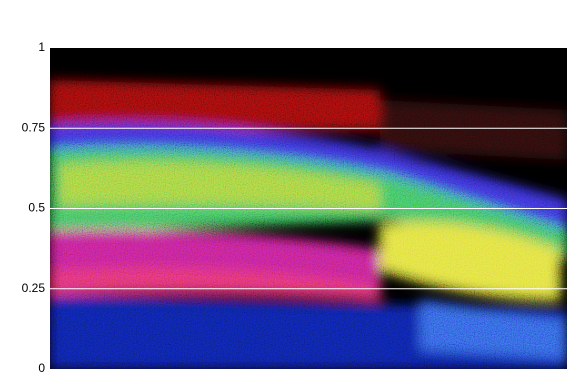 This screenshot has height=376, width=567. I want to click on y-tick-label: 0.75, so click(34, 127).